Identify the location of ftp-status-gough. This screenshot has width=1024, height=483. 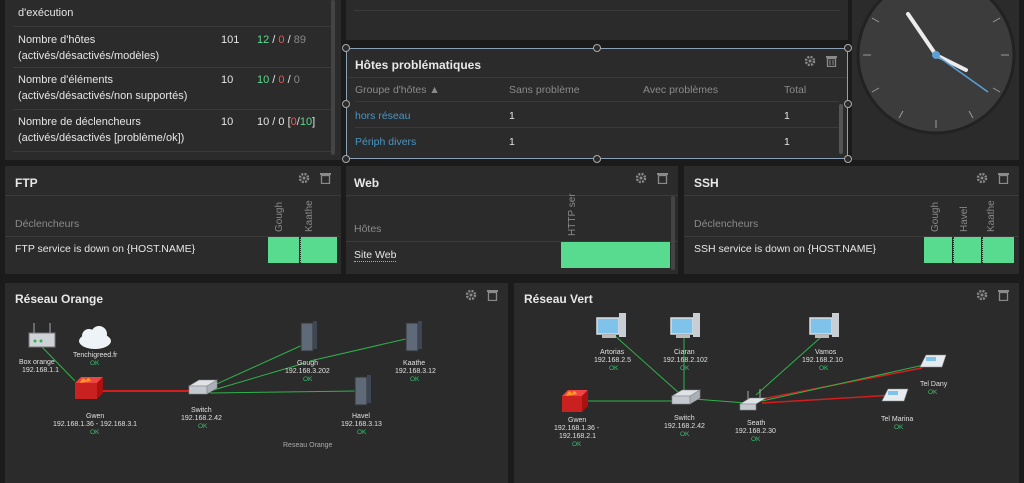
(283, 250).